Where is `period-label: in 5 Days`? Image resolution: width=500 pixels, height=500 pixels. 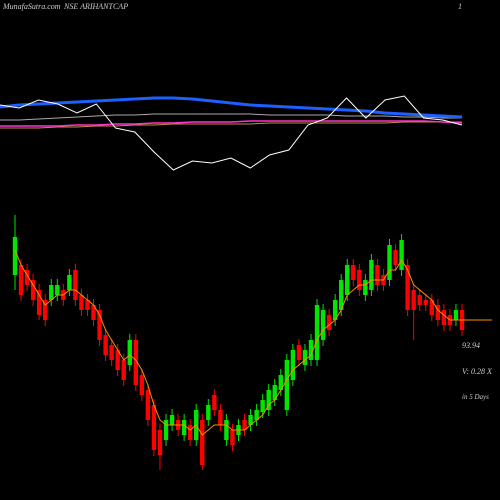
period-label: in 5 Days is located at coordinates (475, 397).